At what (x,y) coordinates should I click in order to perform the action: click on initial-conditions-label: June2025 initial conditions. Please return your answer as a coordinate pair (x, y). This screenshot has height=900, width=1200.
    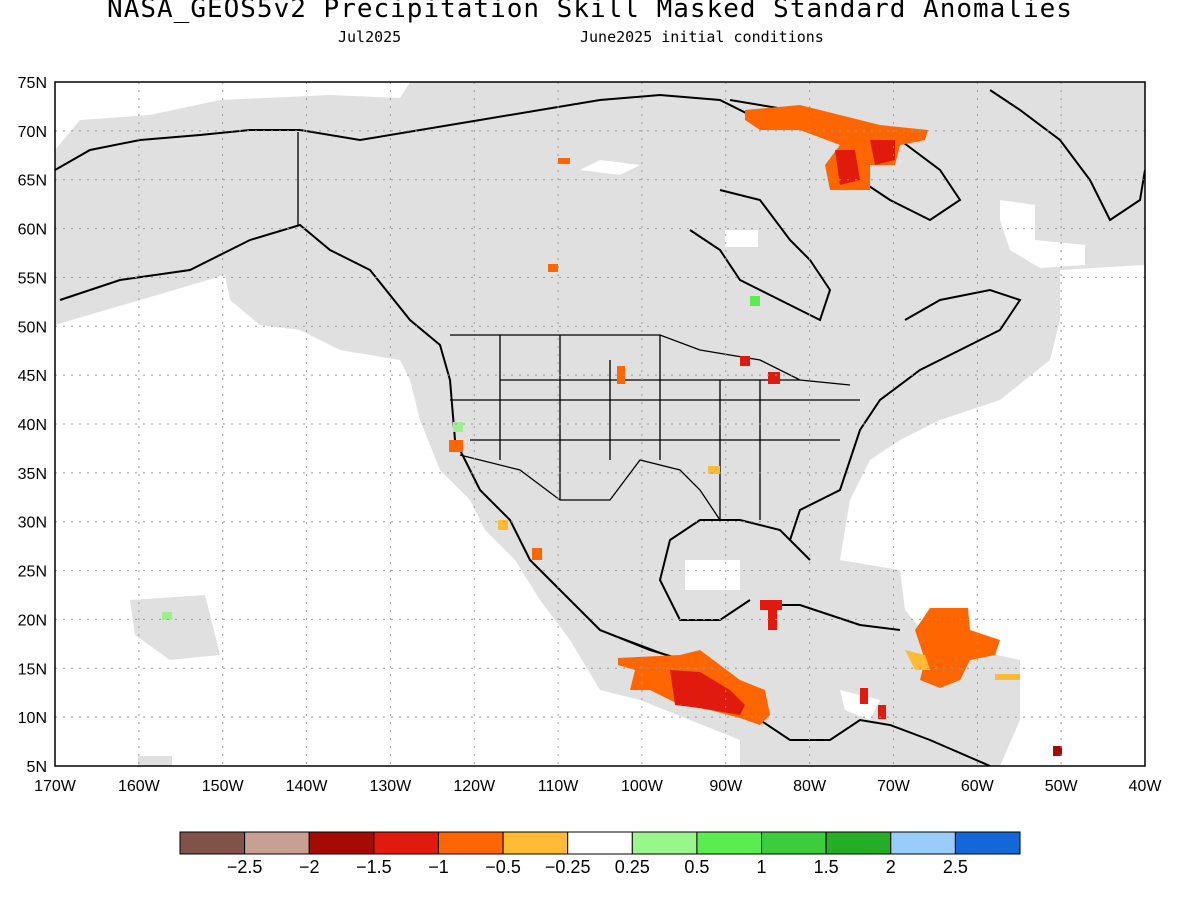
    Looking at the image, I should click on (702, 37).